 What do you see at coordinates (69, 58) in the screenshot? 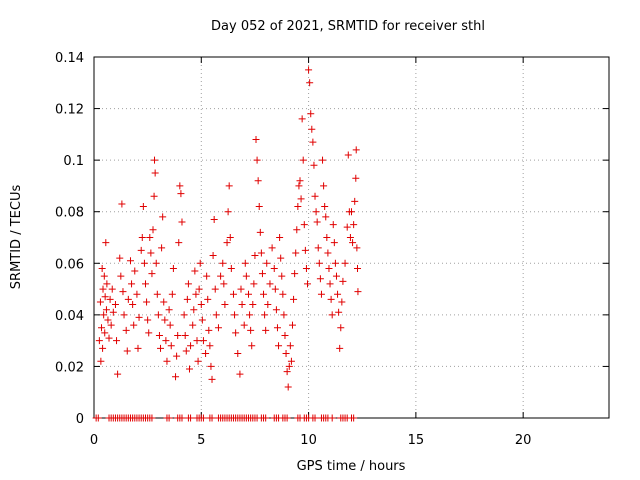
I see `y-tick-label: 0.14` at bounding box center [69, 58].